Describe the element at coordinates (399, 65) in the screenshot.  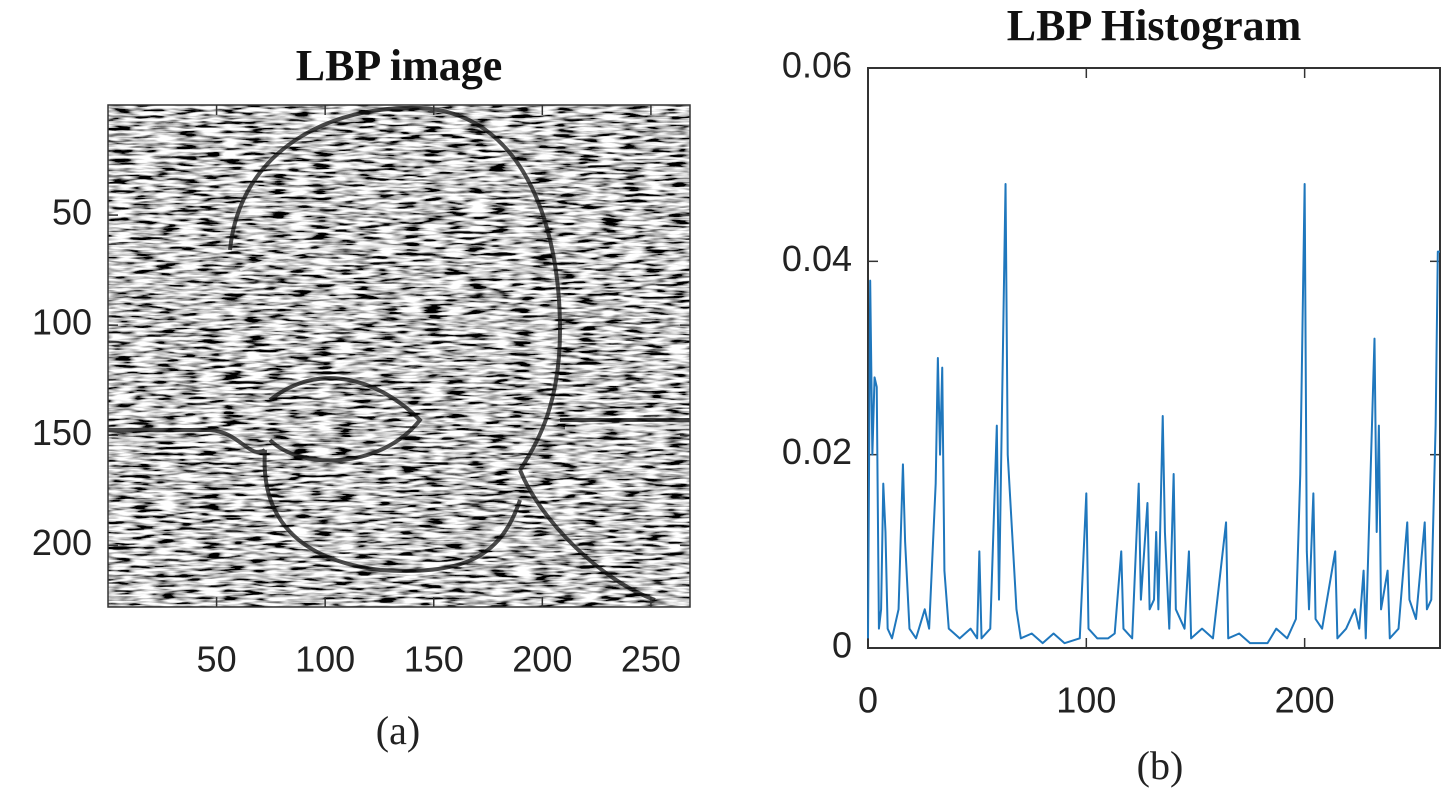
I see `chart-title: LBP image` at that location.